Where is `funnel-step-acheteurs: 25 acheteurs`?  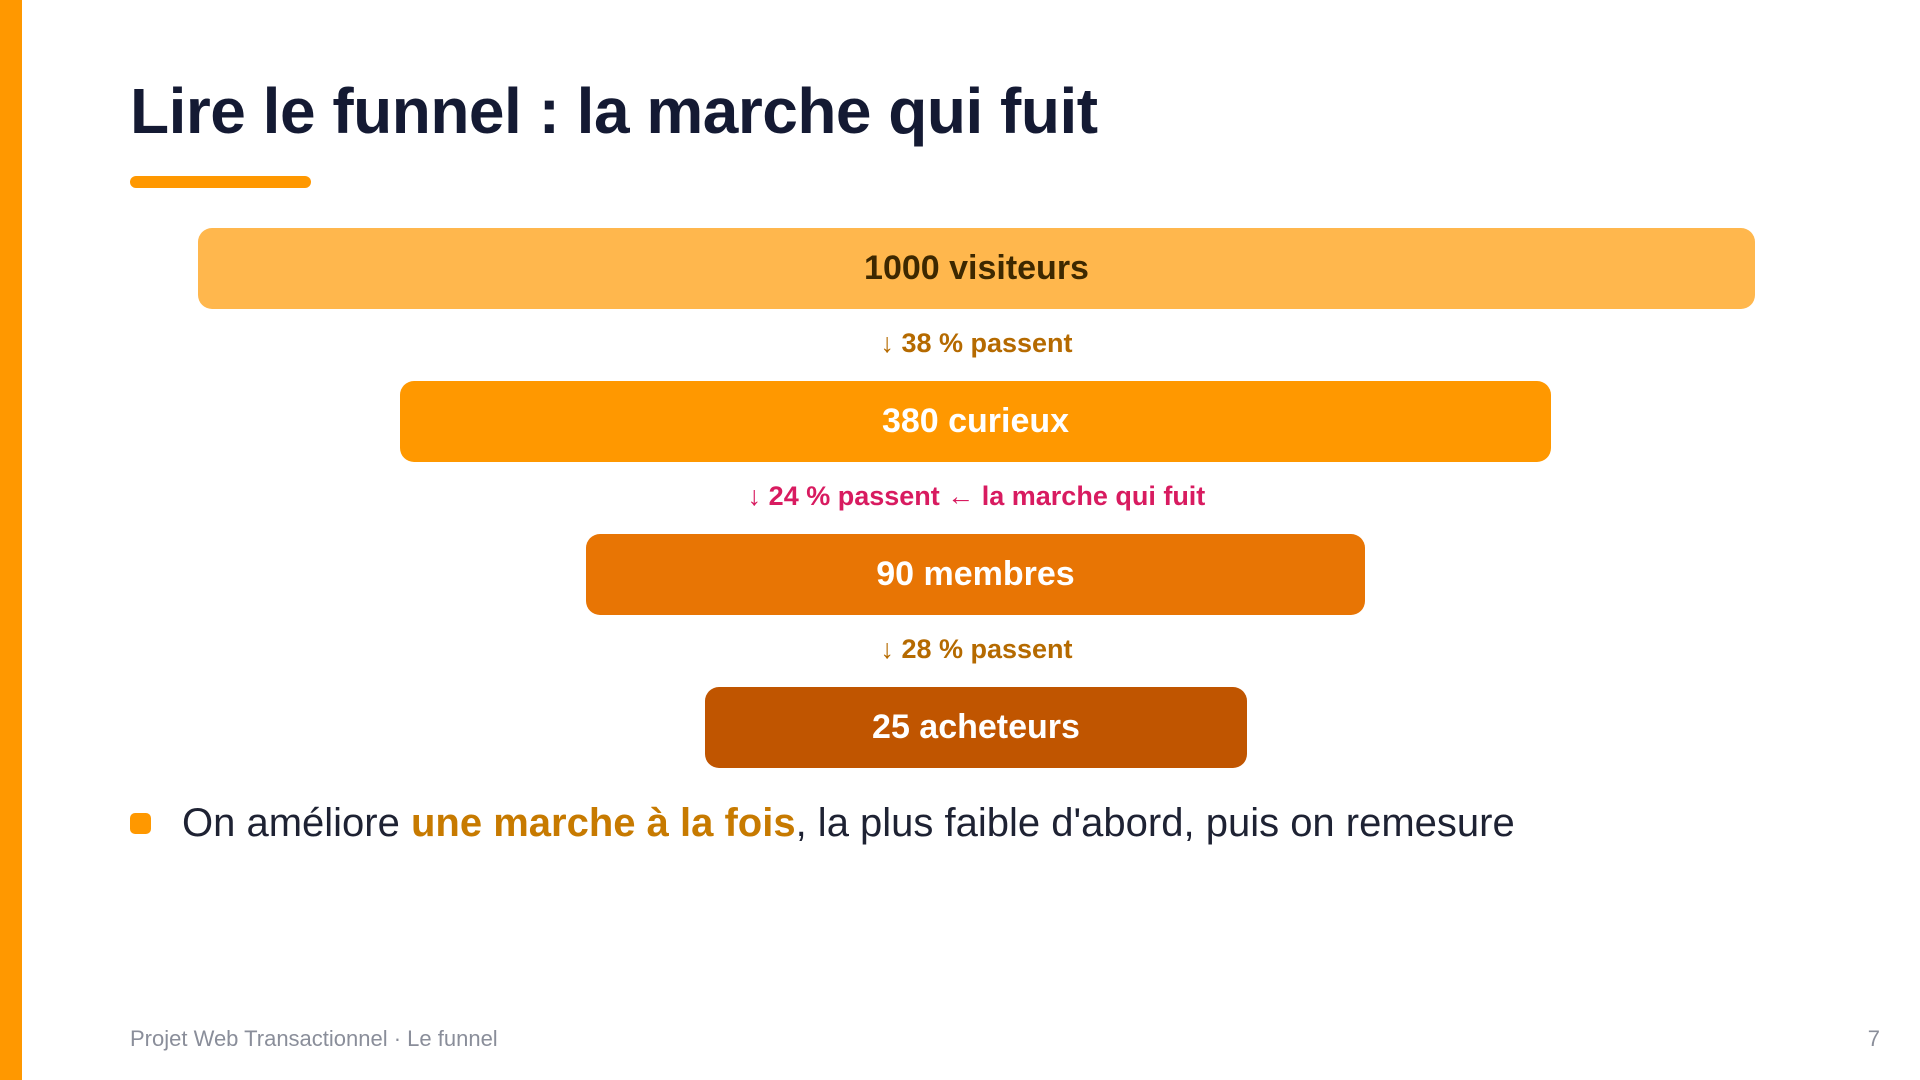 funnel-step-acheteurs: 25 acheteurs is located at coordinates (976, 727).